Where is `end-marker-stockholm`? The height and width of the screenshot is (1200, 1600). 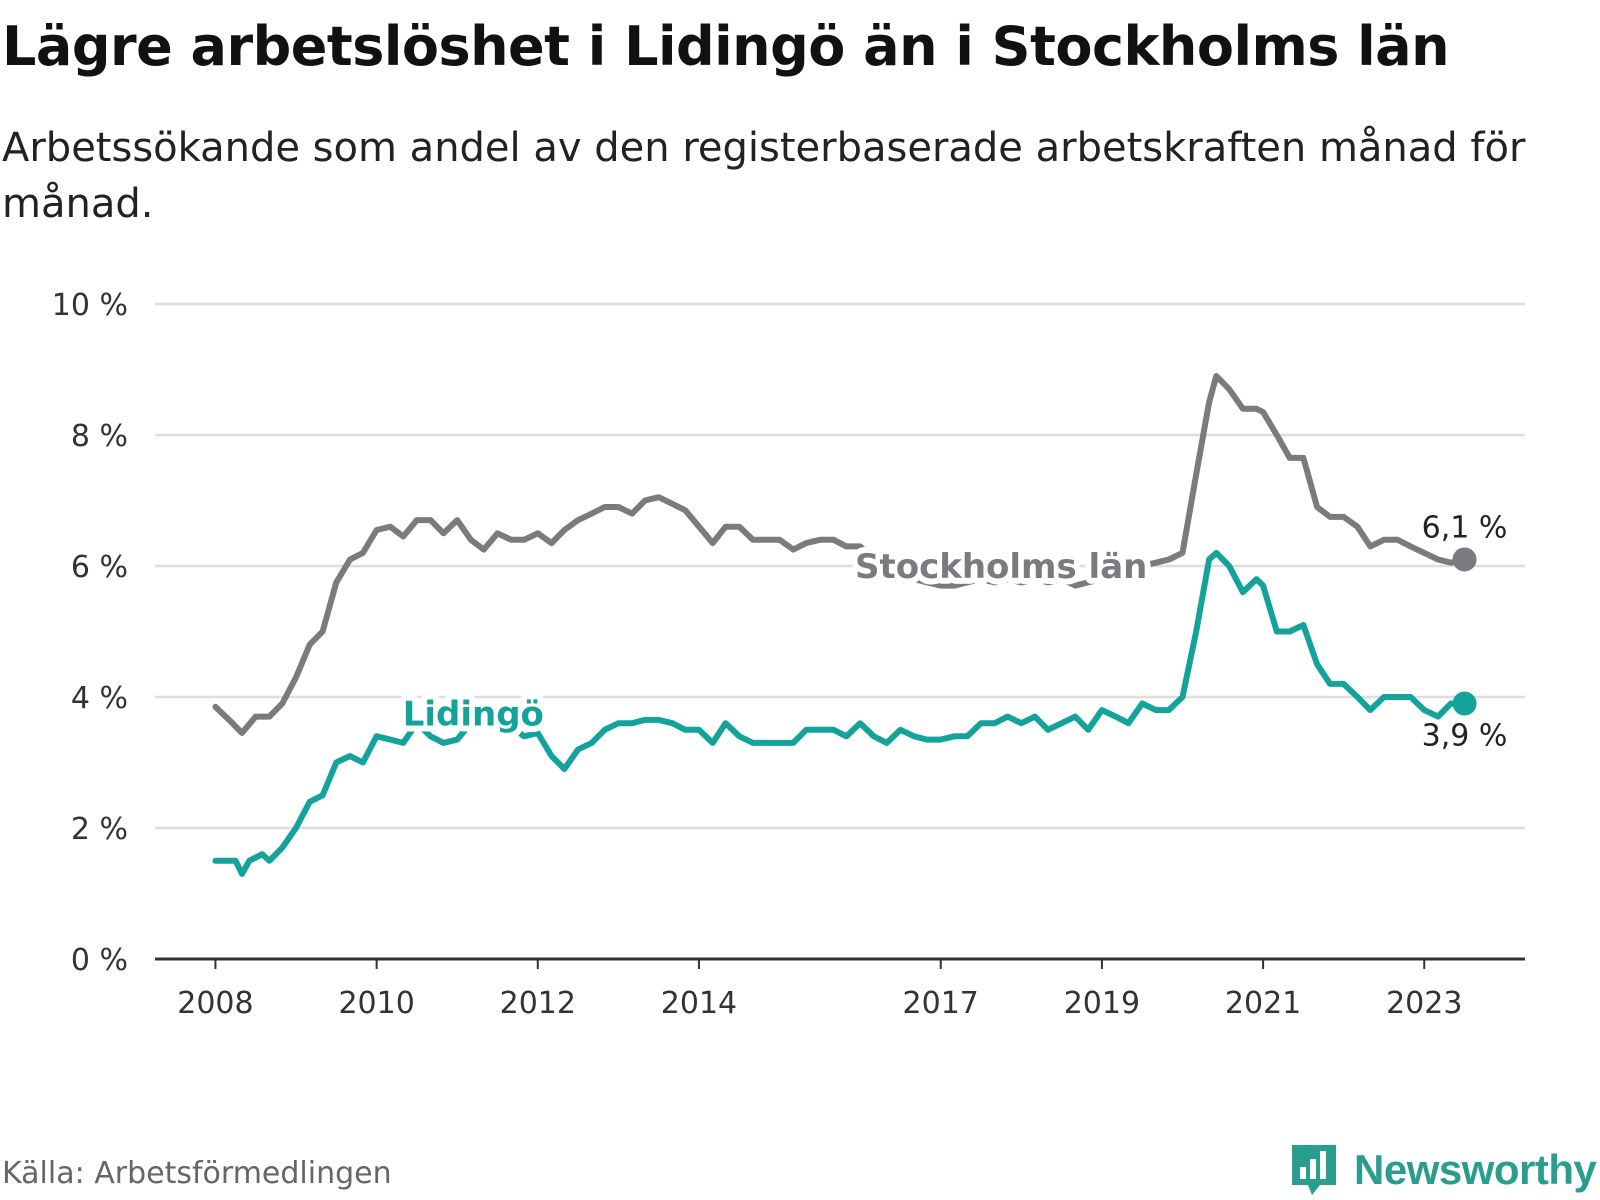 end-marker-stockholm is located at coordinates (1464, 559).